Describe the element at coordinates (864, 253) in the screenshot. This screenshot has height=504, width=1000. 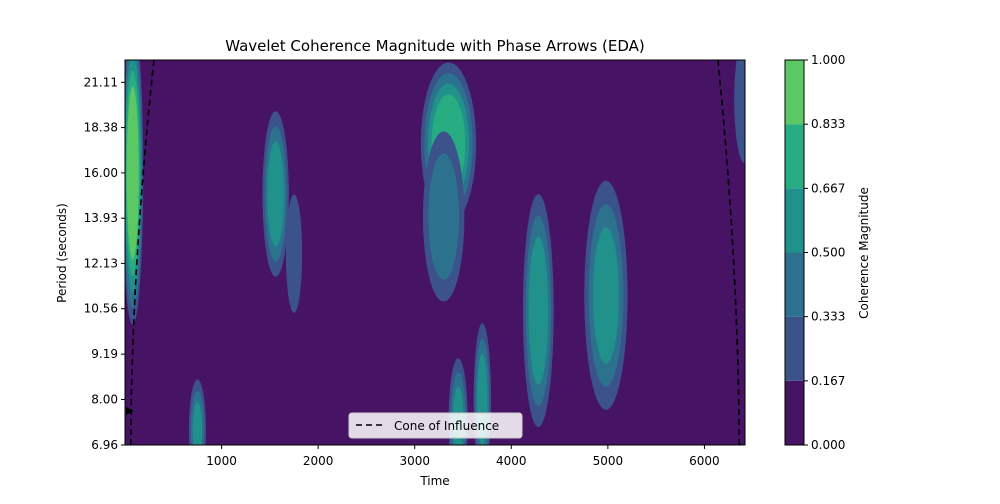
I see `colorbar-label: Coherence Magnitude` at that location.